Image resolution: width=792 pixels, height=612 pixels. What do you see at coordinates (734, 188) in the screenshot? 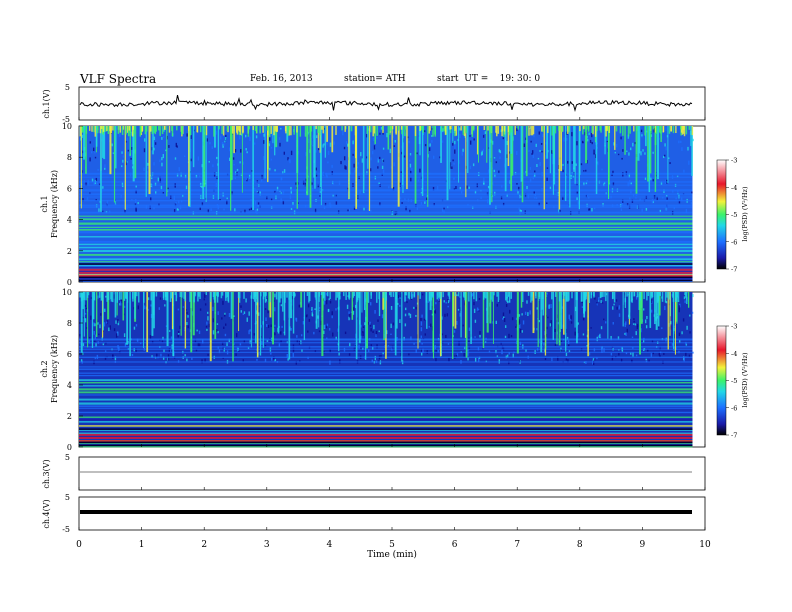
I see `colorbar-tick-label: -4` at bounding box center [734, 188].